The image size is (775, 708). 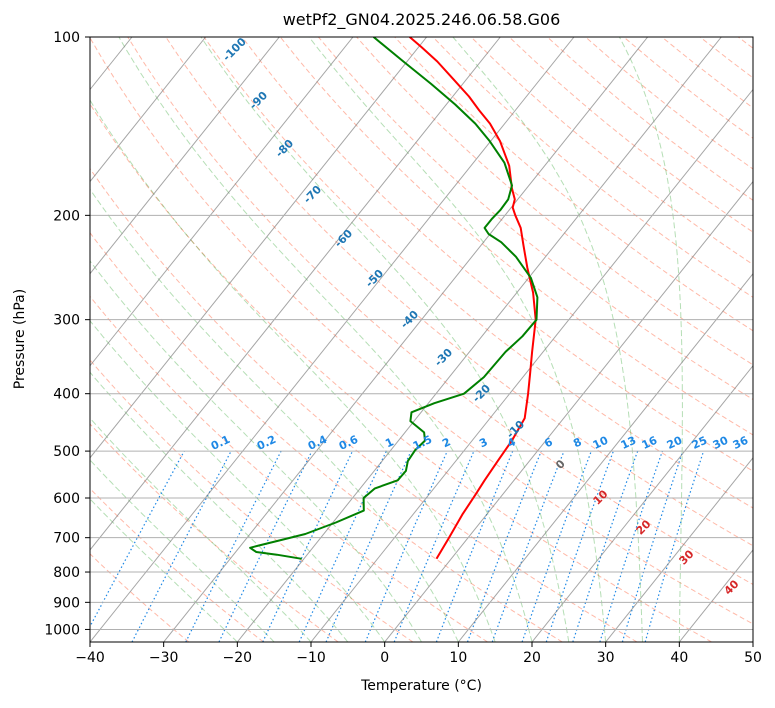 I want to click on isotherm-label: -30, so click(x=443, y=357).